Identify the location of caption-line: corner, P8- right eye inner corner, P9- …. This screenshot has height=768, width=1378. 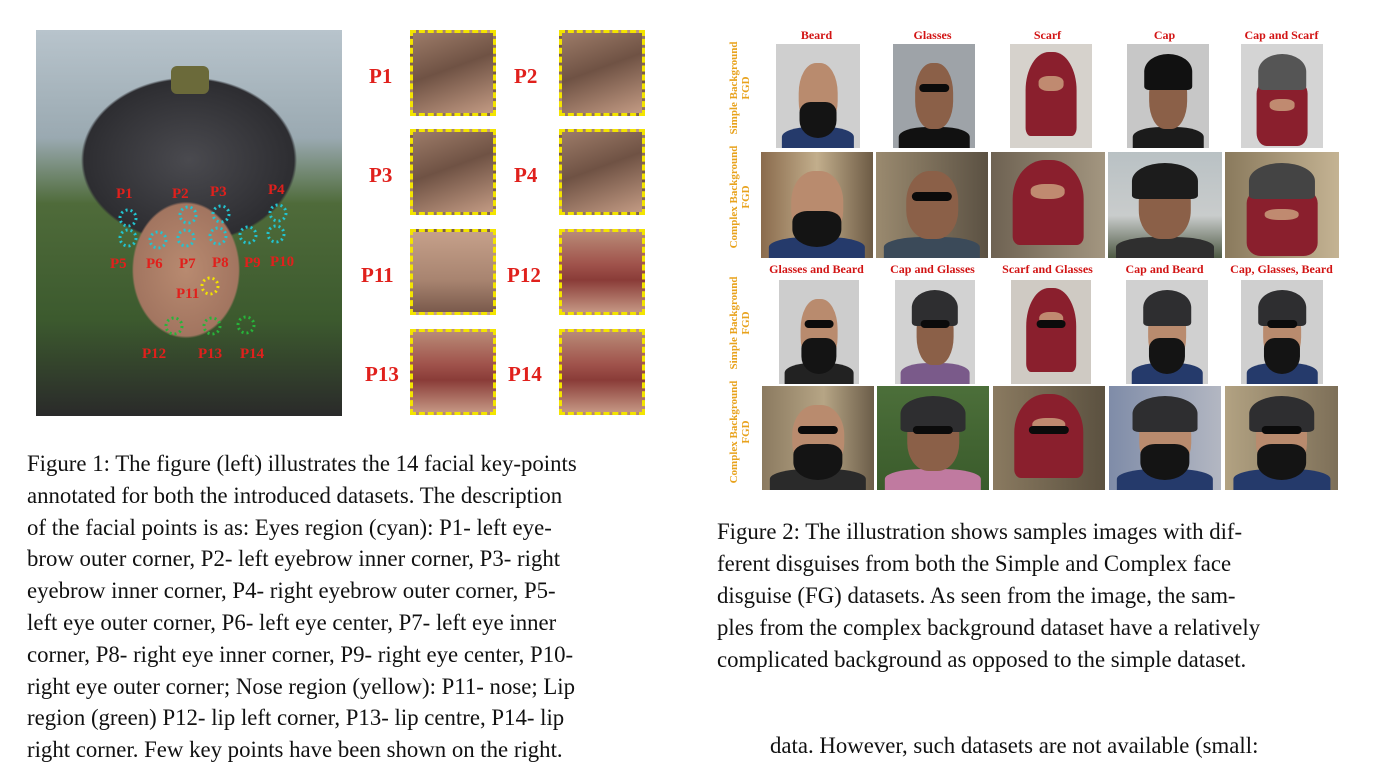
(300, 654).